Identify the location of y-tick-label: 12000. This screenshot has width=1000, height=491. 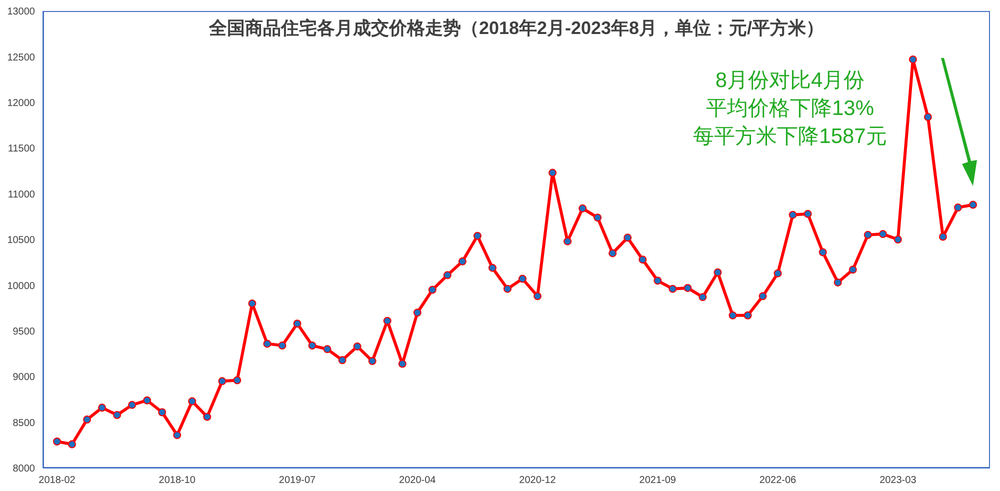
(21, 103).